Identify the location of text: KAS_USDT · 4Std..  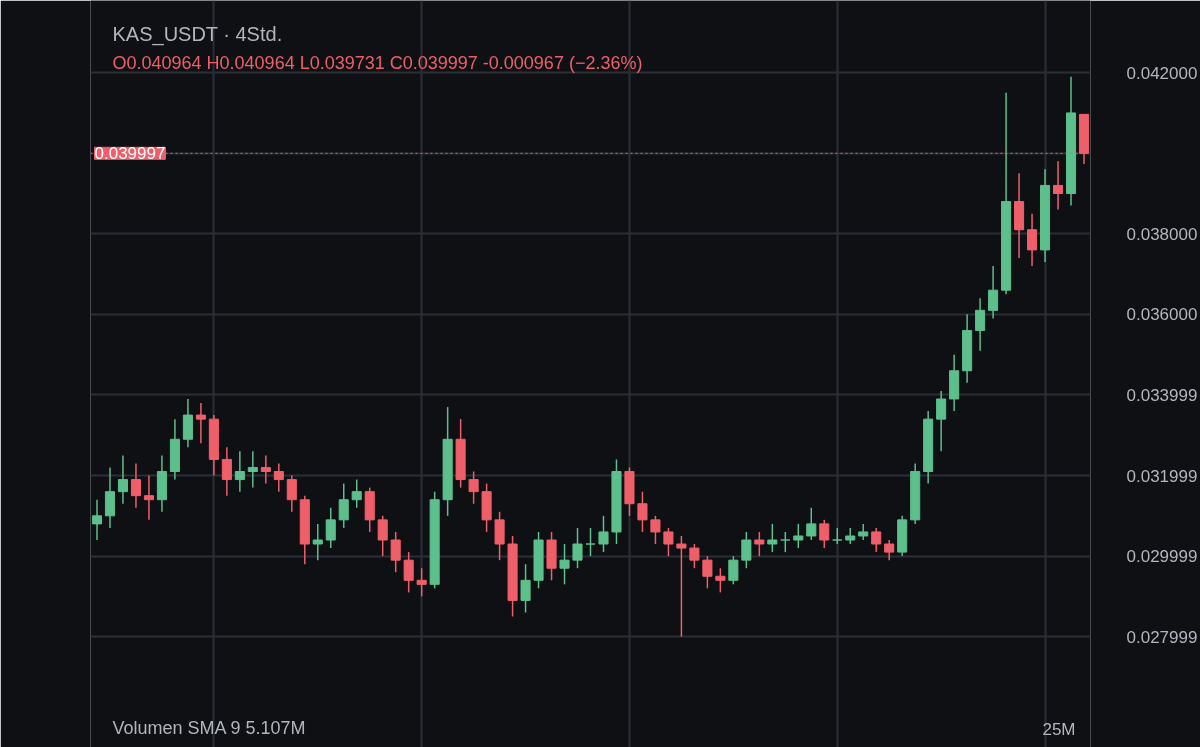
(197, 34).